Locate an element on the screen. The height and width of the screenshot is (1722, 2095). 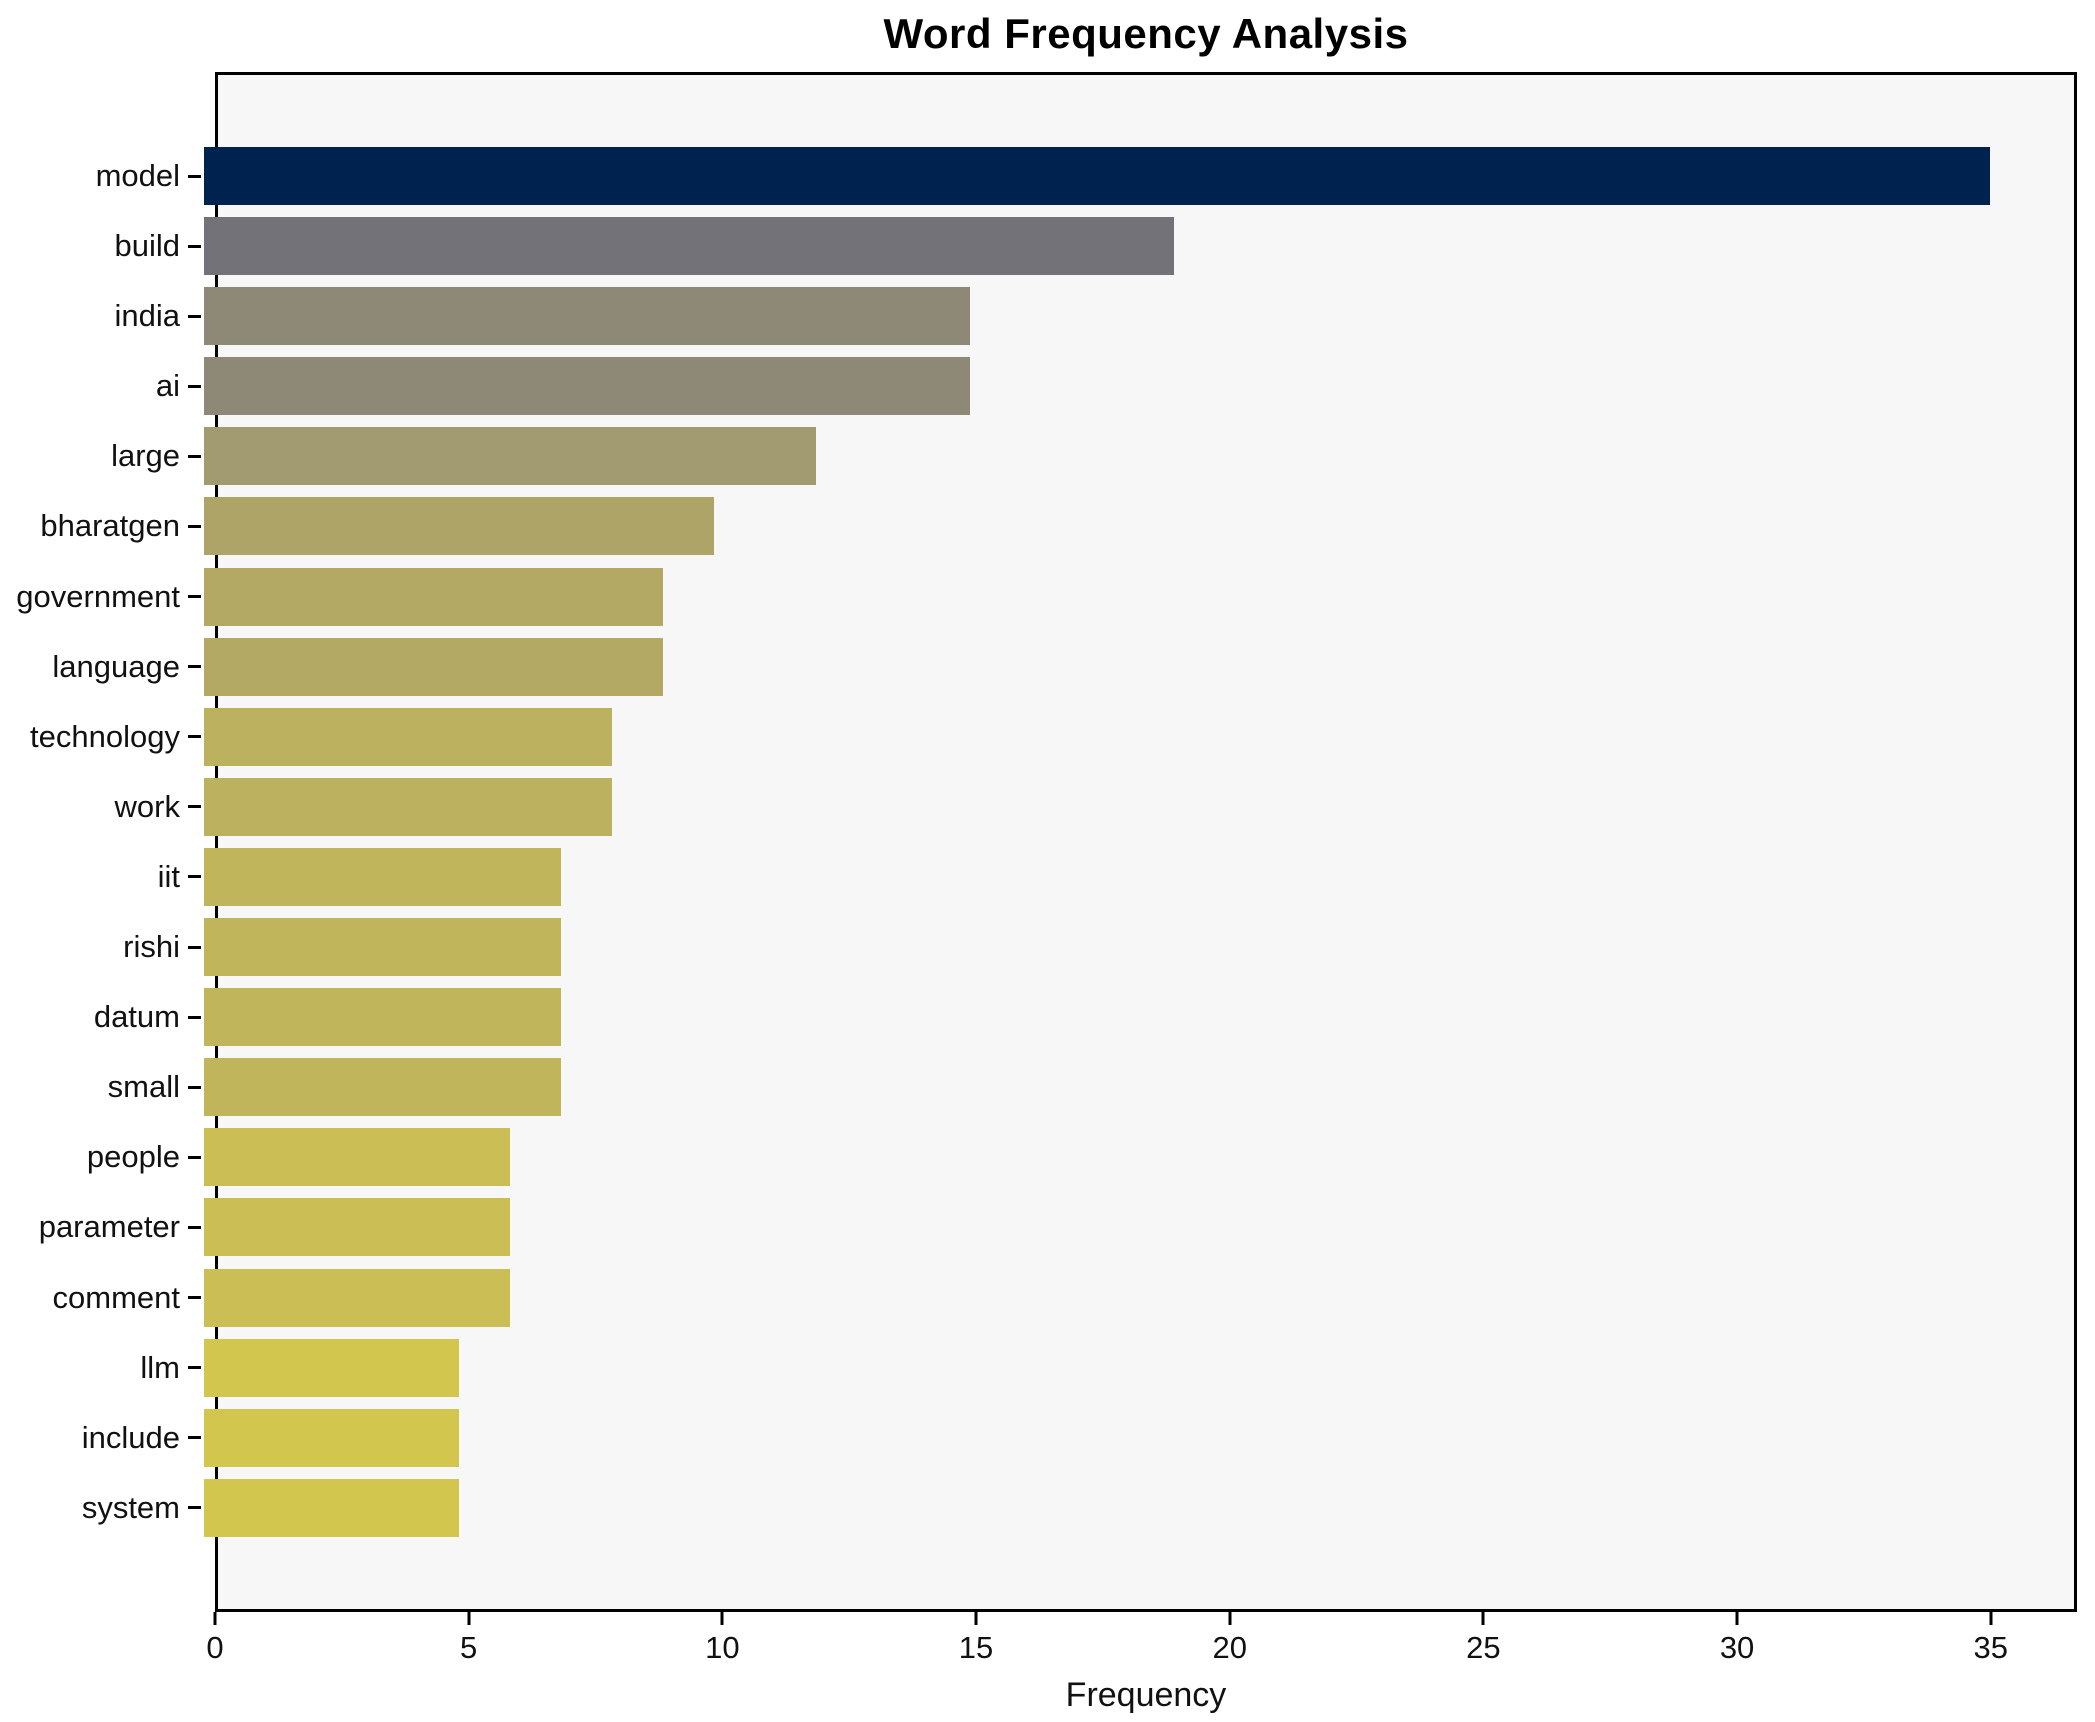
bar-row: datum is located at coordinates (1038, 1017).